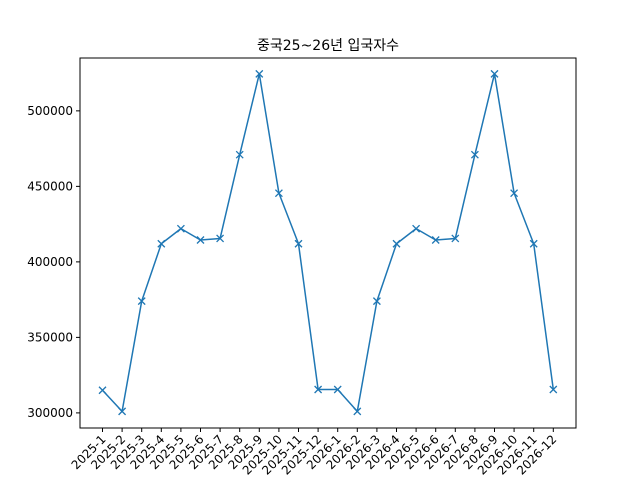  Describe the element at coordinates (50, 413) in the screenshot. I see `y-tick-label: 300000` at that location.